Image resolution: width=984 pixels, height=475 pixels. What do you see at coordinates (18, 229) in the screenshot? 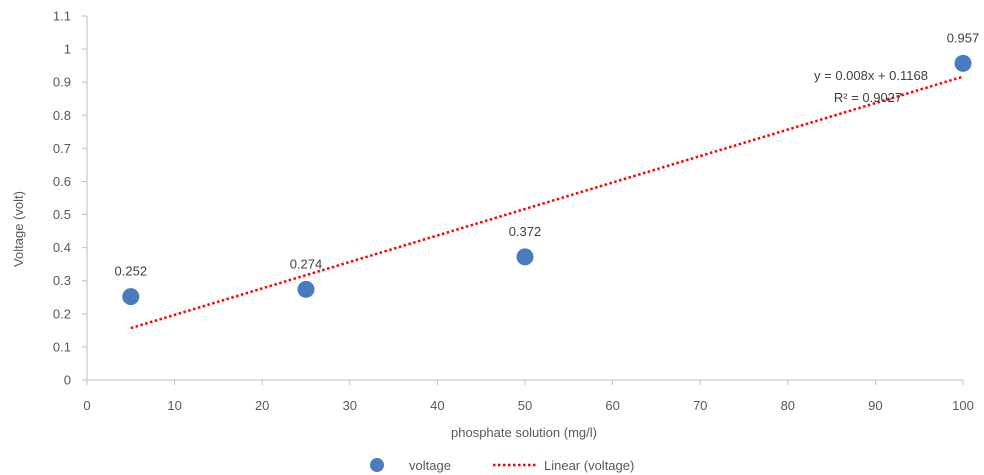
I see `y-axis-title: Voltage (volt)` at bounding box center [18, 229].